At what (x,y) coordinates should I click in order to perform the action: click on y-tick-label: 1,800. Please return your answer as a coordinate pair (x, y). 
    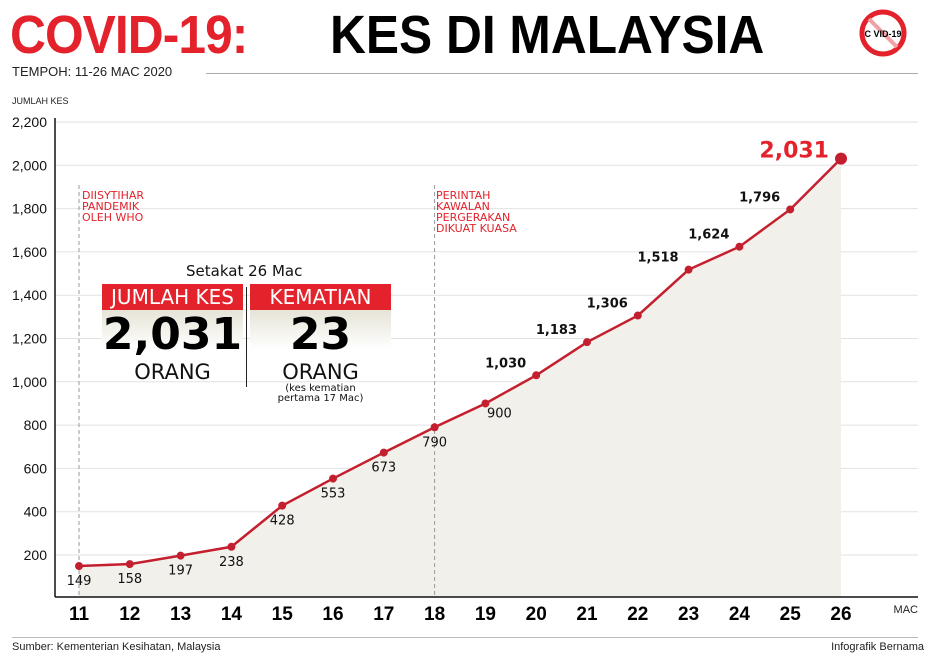
    Looking at the image, I should click on (29, 209).